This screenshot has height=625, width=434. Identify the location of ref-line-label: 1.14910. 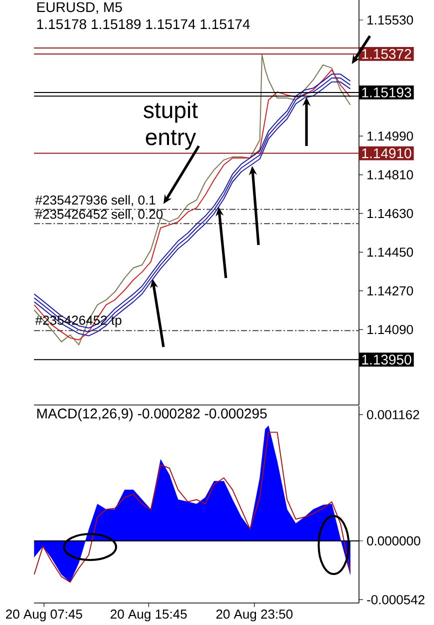
(387, 153).